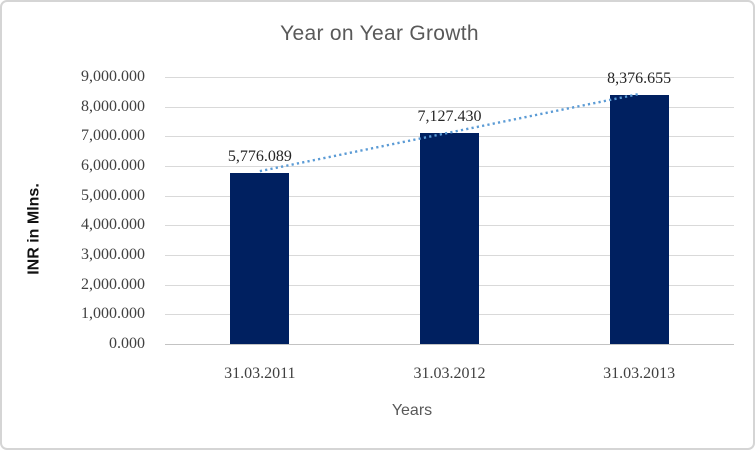 This screenshot has width=755, height=450. Describe the element at coordinates (449, 77) in the screenshot. I see `gridline` at that location.